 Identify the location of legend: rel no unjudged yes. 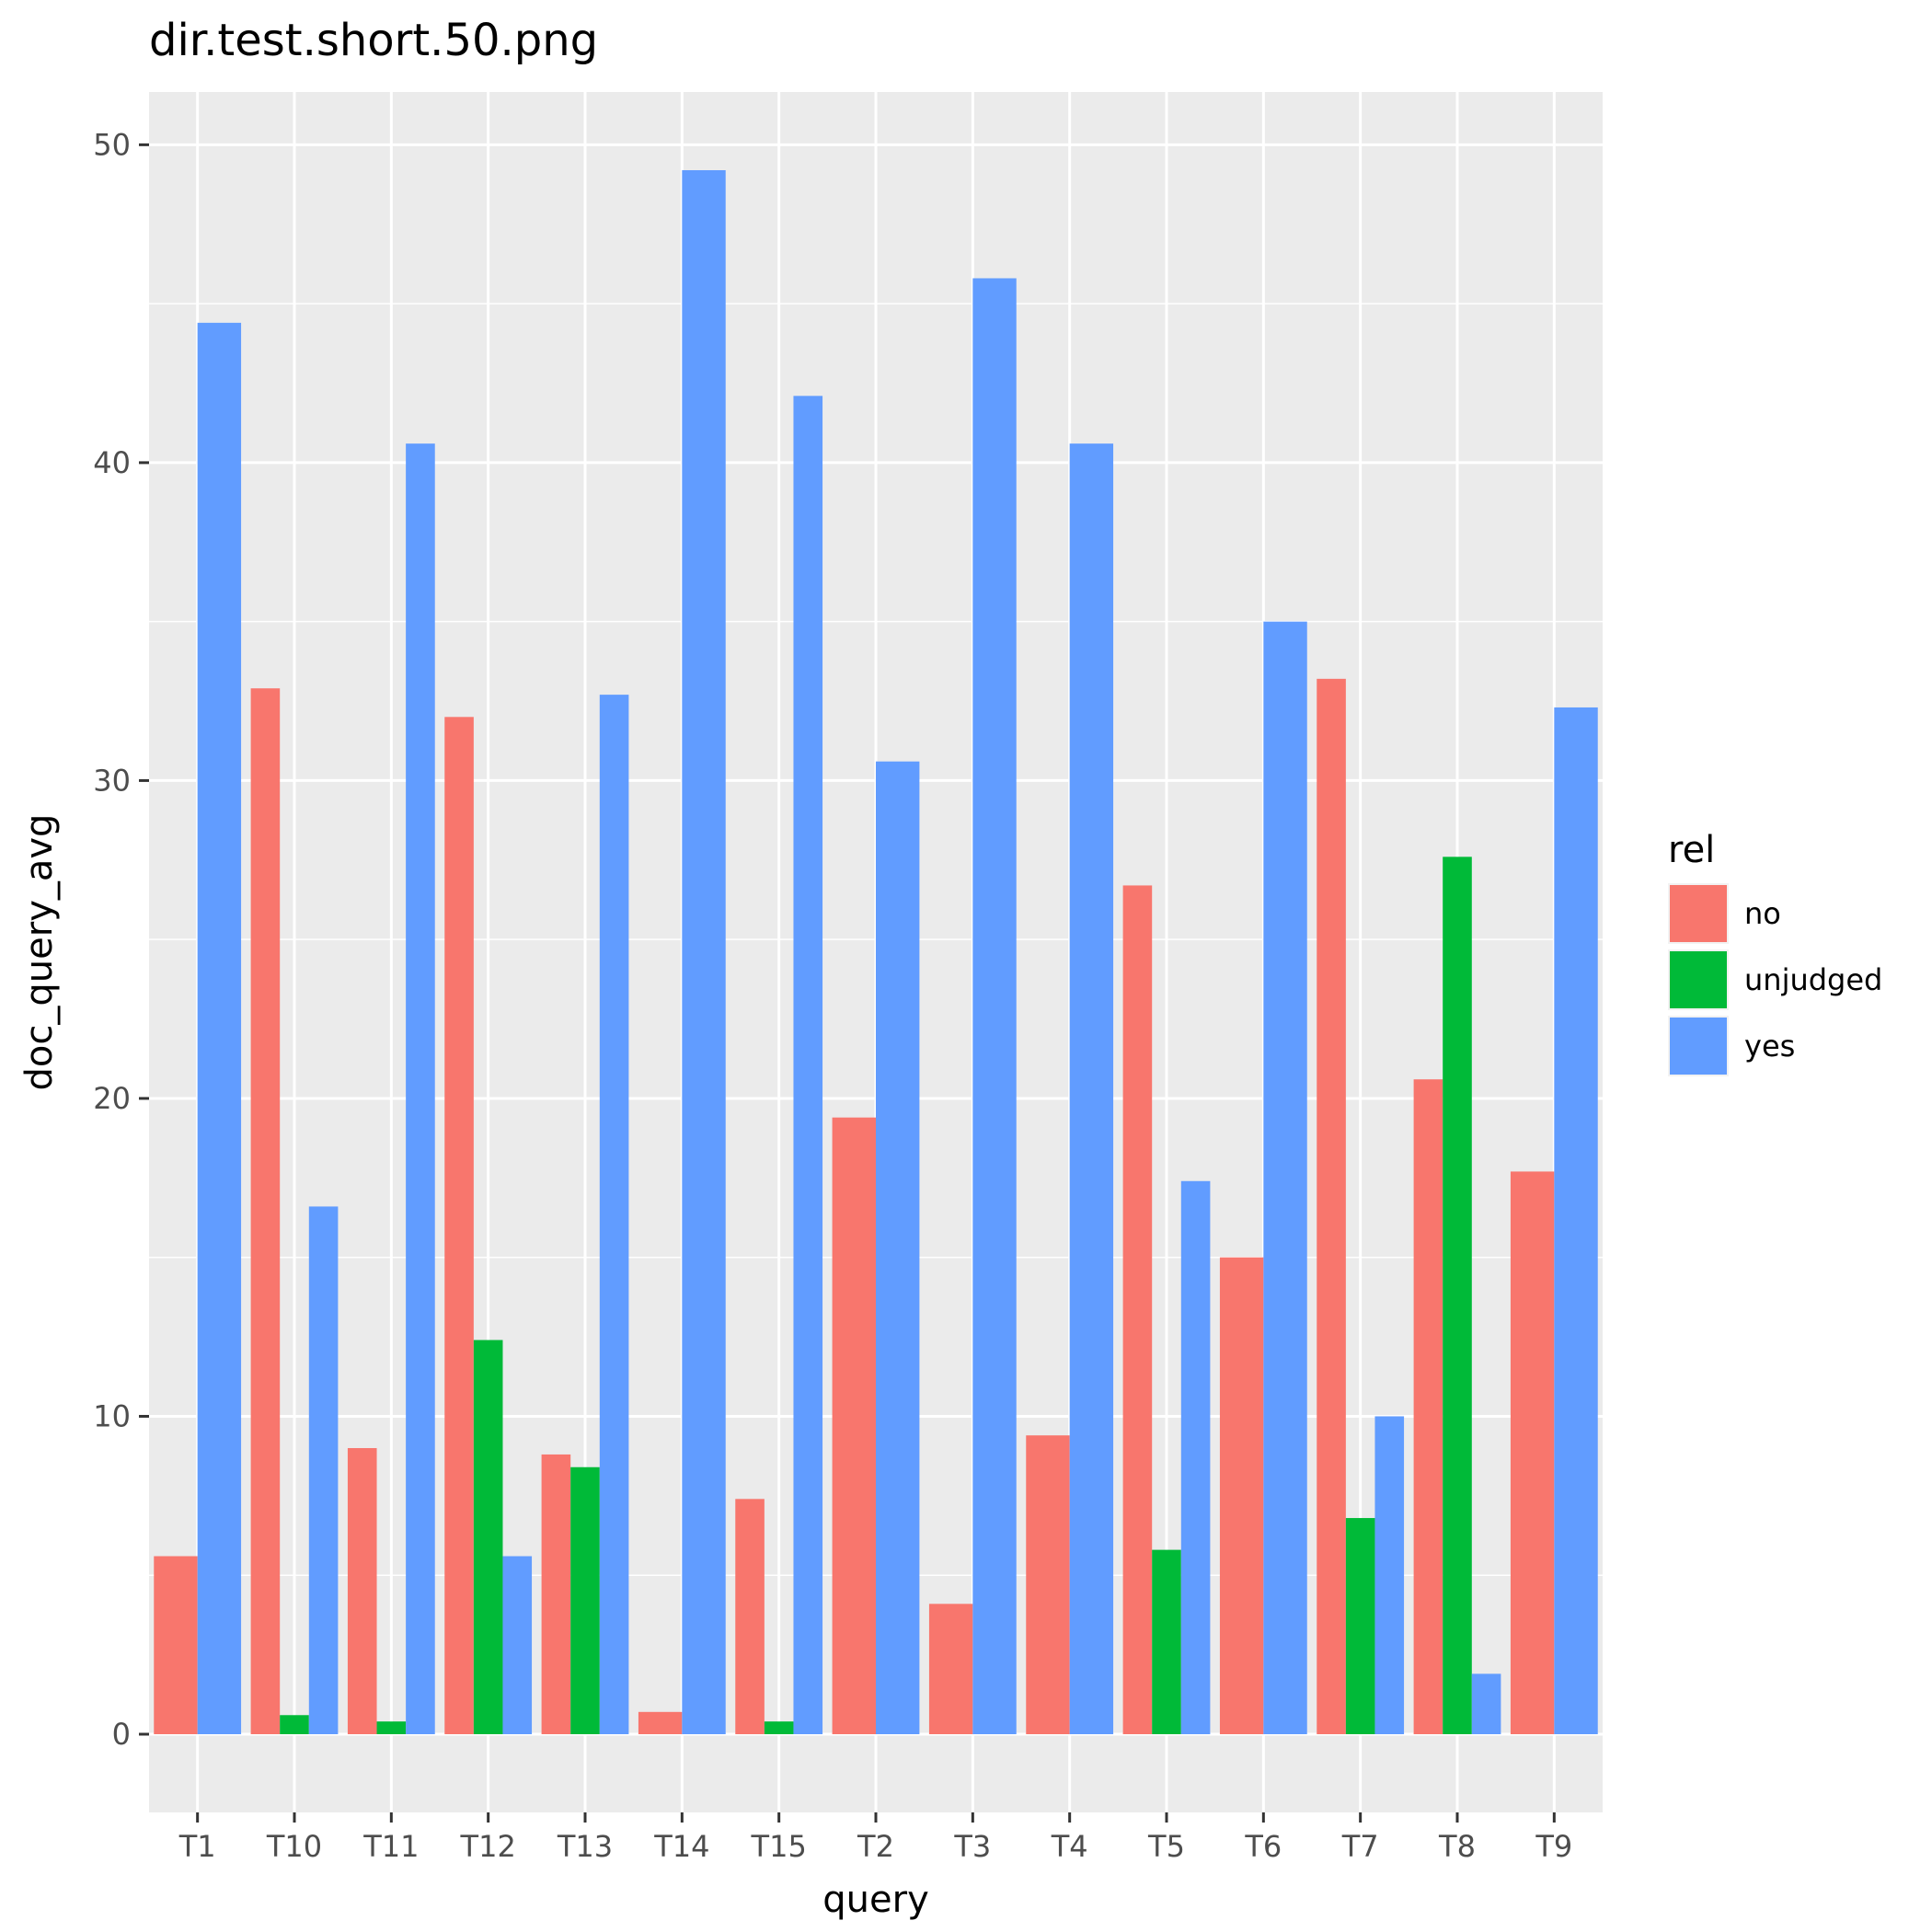
(1775, 952).